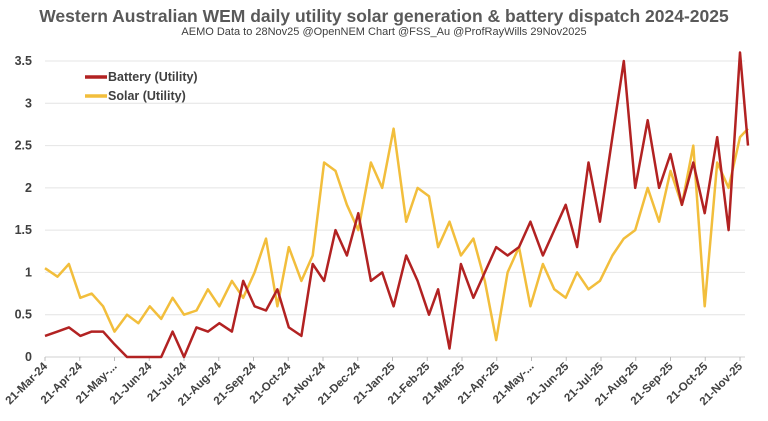 The image size is (768, 421). I want to click on y-tick-label: 3, so click(28, 103).